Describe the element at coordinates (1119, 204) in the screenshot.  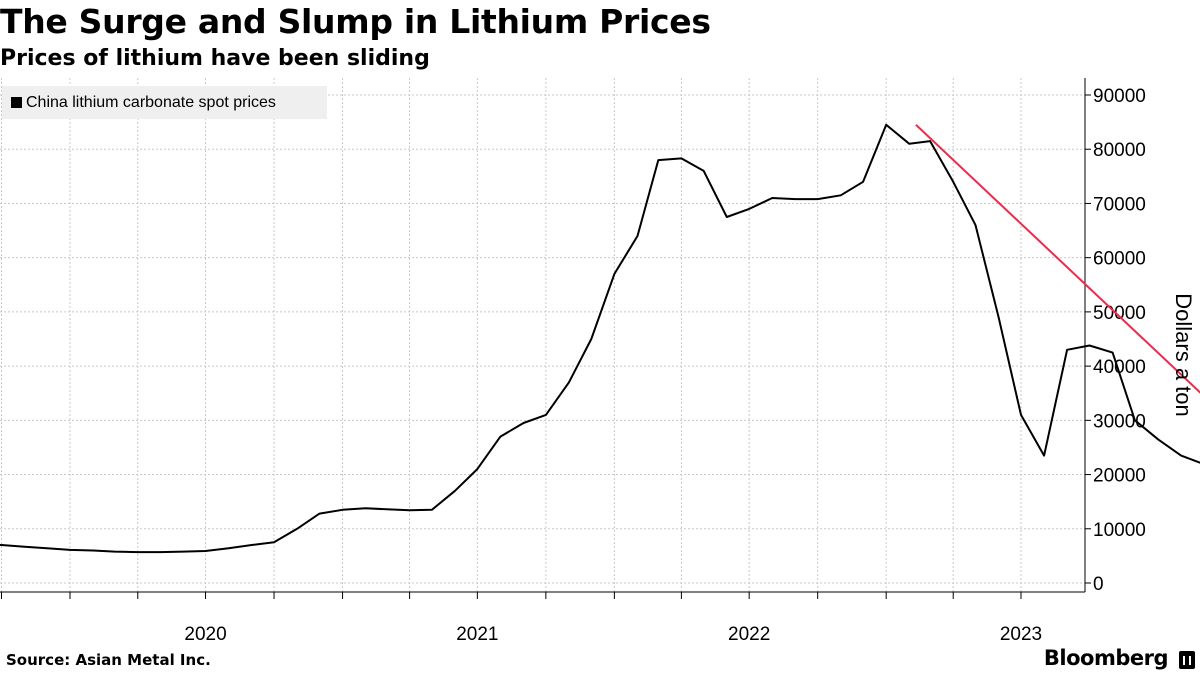
I see `y-tick-label: 70000` at that location.